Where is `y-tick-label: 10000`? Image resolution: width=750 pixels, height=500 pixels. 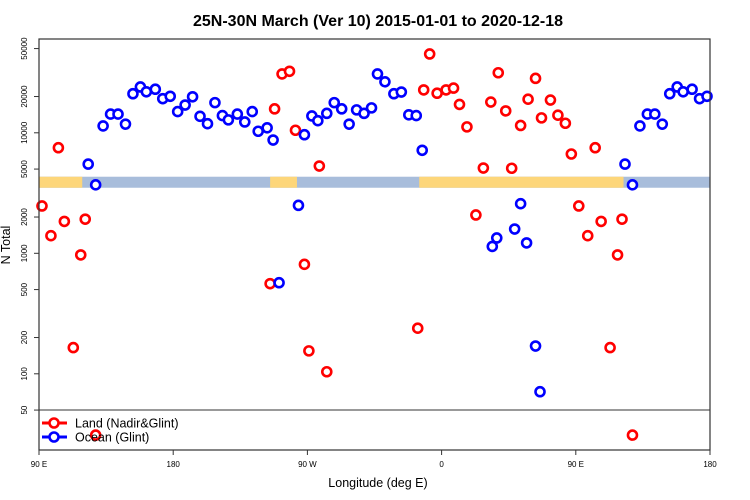 y-tick-label: 10000 is located at coordinates (24, 132).